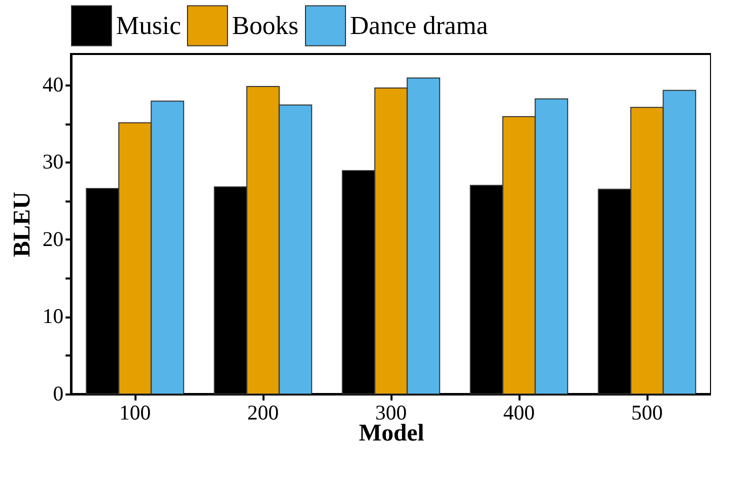 The width and height of the screenshot is (746, 502). Describe the element at coordinates (519, 412) in the screenshot. I see `x-tick-label: 400` at that location.